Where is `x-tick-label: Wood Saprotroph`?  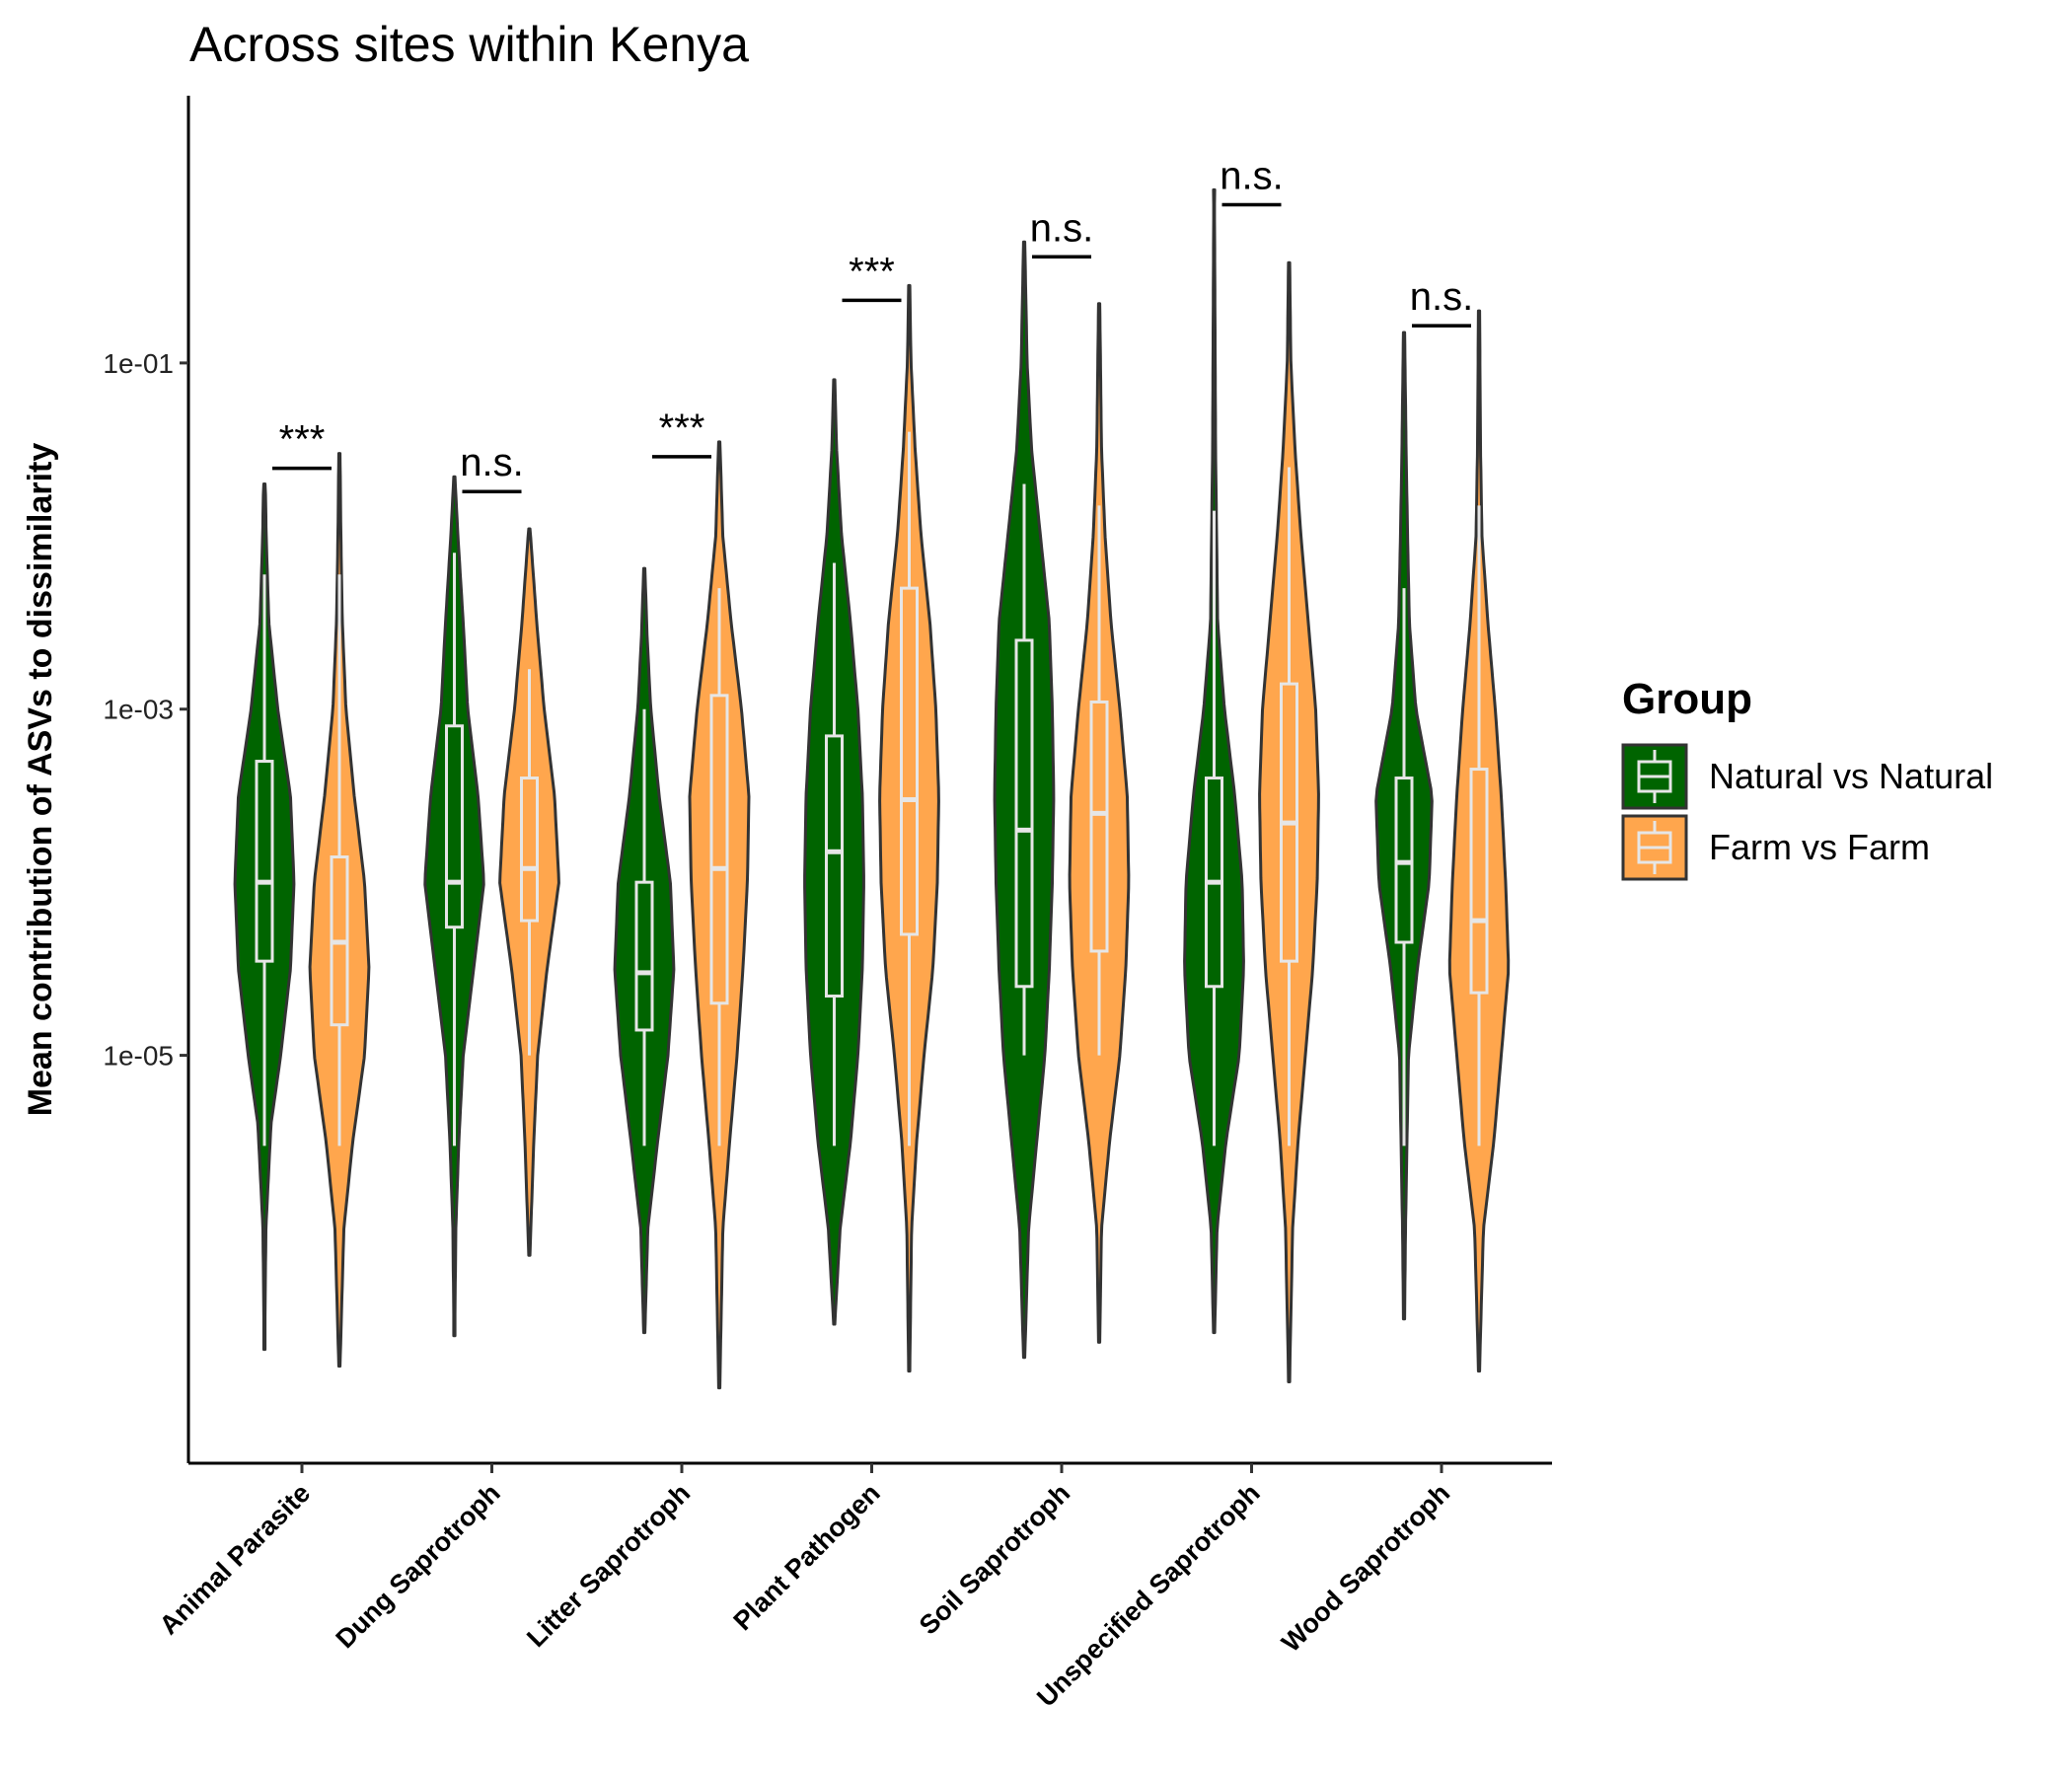 x-tick-label: Wood Saprotroph is located at coordinates (1365, 1568).